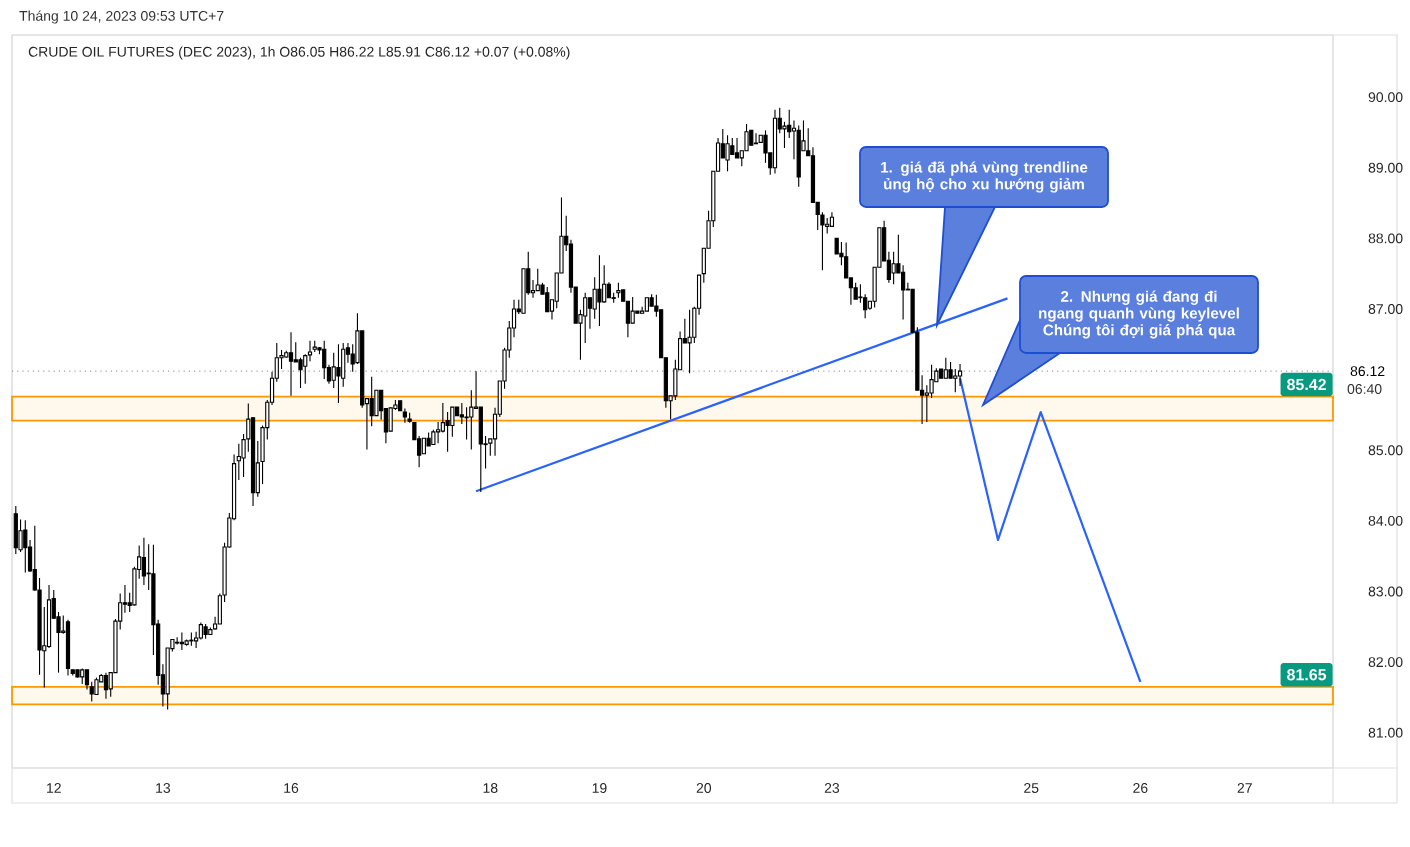  I want to click on band-label: 85.42, so click(1306, 384).